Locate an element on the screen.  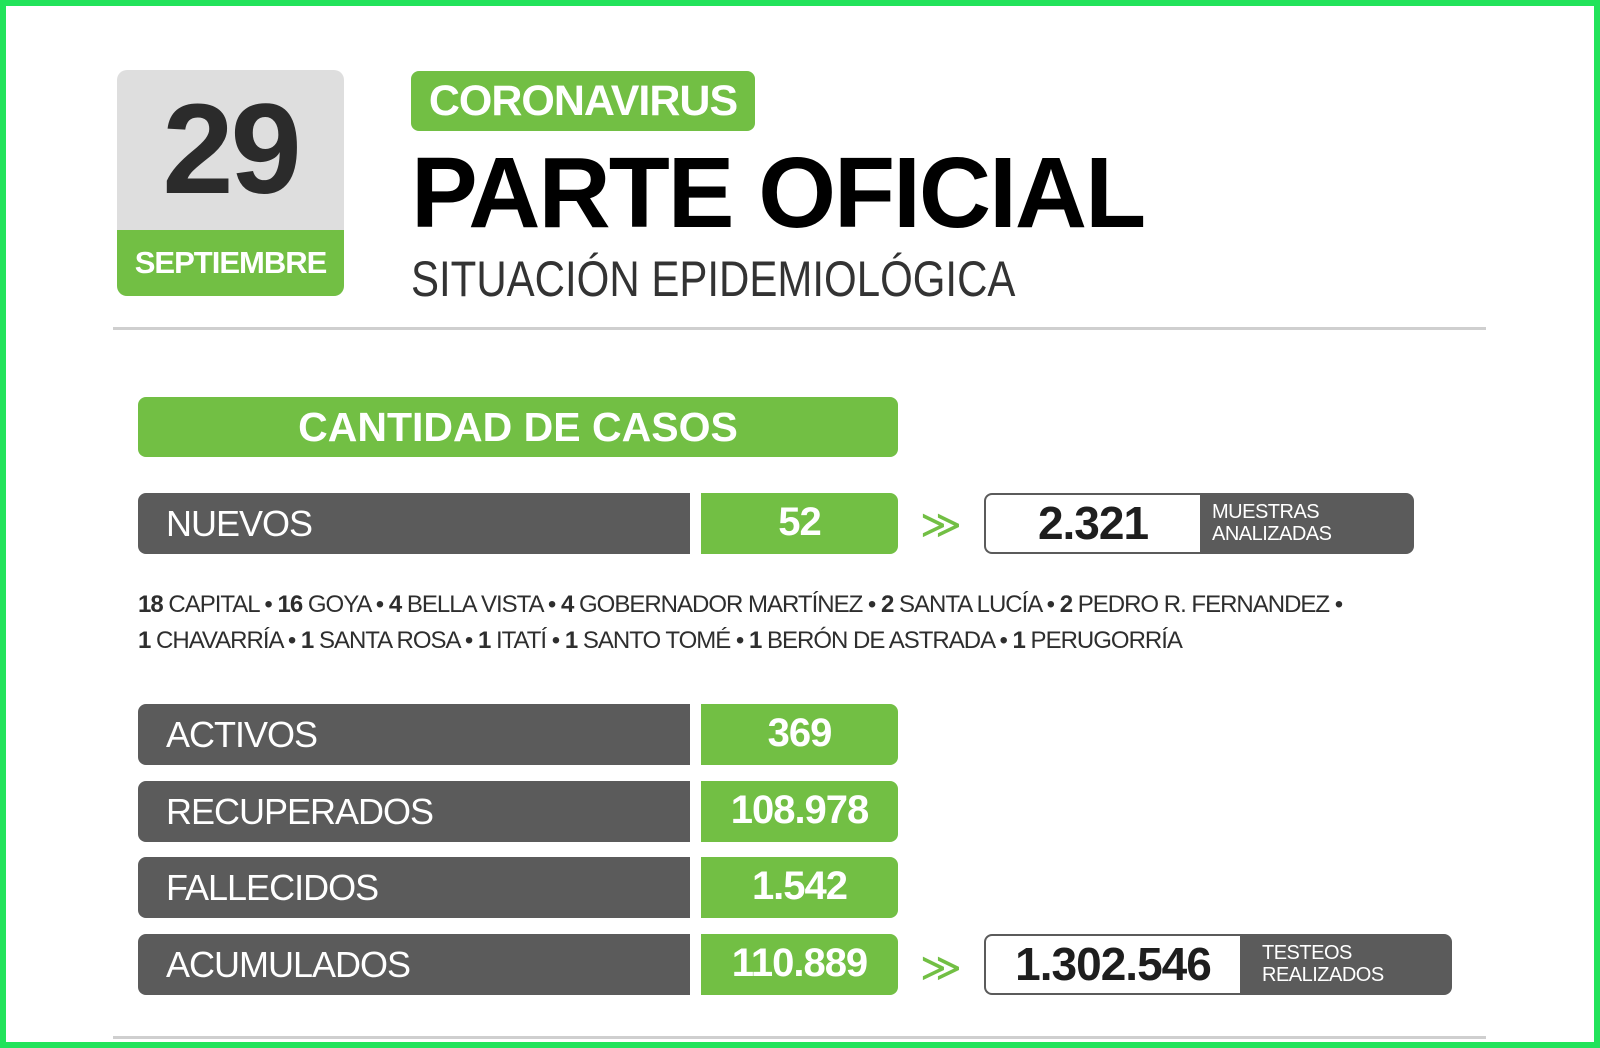
row-value: 110.889 is located at coordinates (799, 964).